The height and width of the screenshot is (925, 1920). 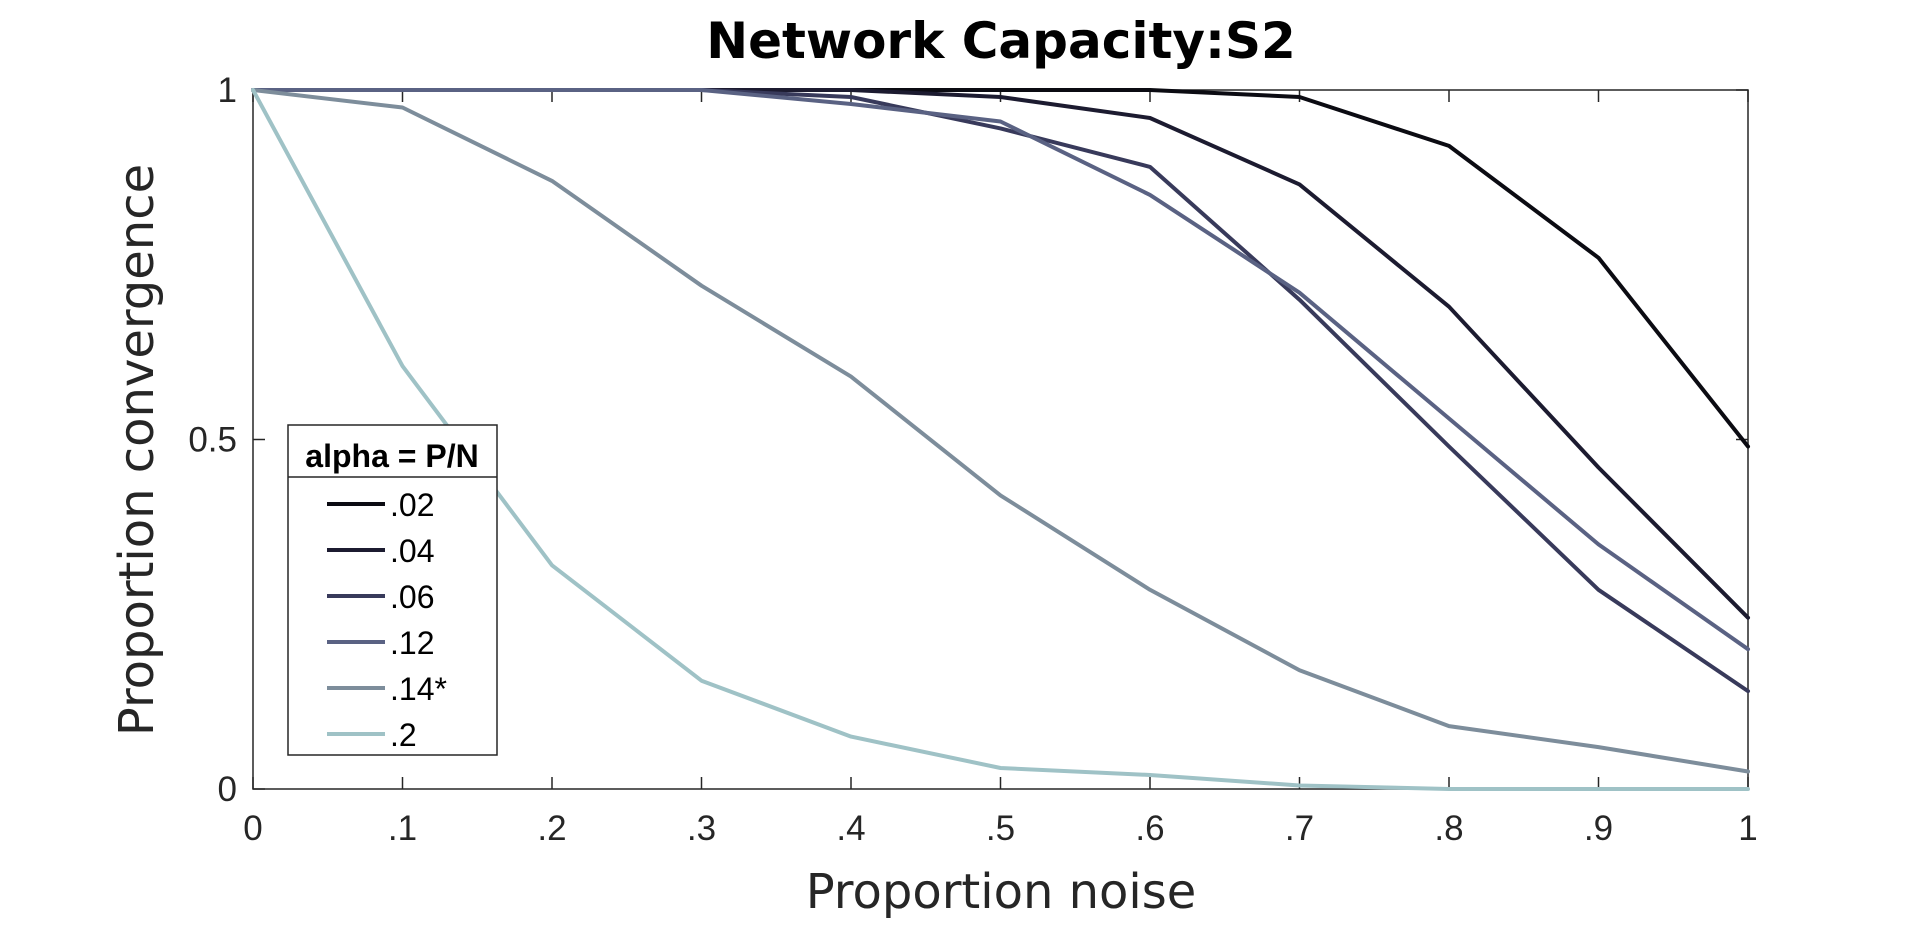 I want to click on x-tick-label: .1, so click(x=402, y=828).